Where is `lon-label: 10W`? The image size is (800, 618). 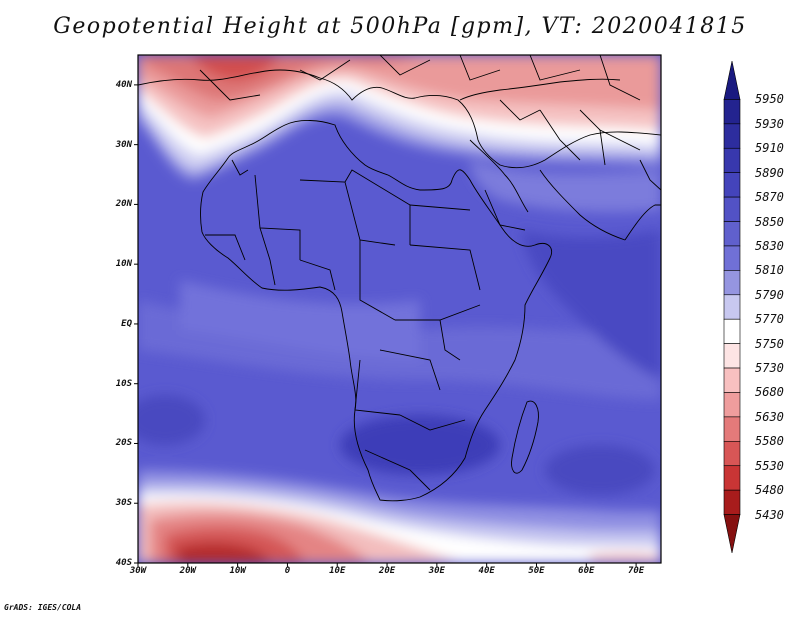
lon-label: 10W is located at coordinates (237, 571).